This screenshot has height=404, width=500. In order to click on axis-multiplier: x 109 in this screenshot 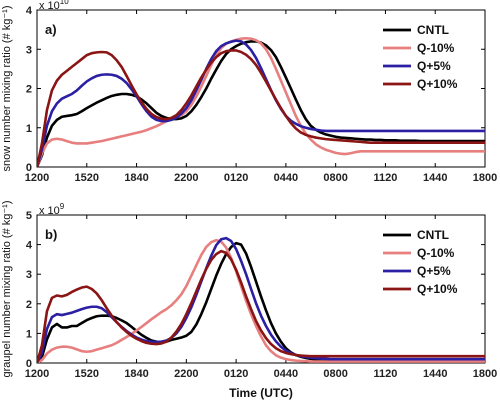, I will do `click(52, 209)`.